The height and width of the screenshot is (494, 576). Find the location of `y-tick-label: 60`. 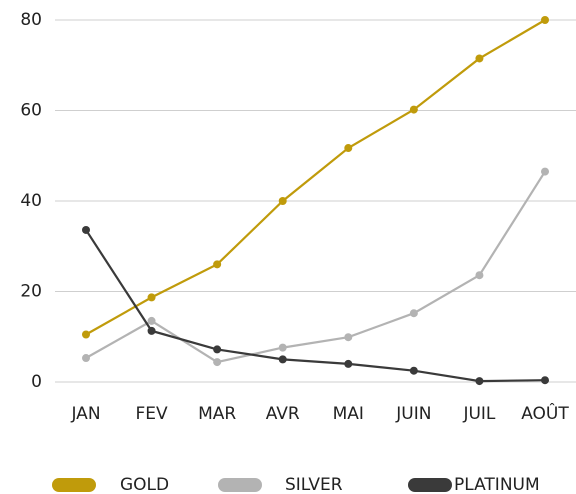

y-tick-label: 60 is located at coordinates (31, 111).